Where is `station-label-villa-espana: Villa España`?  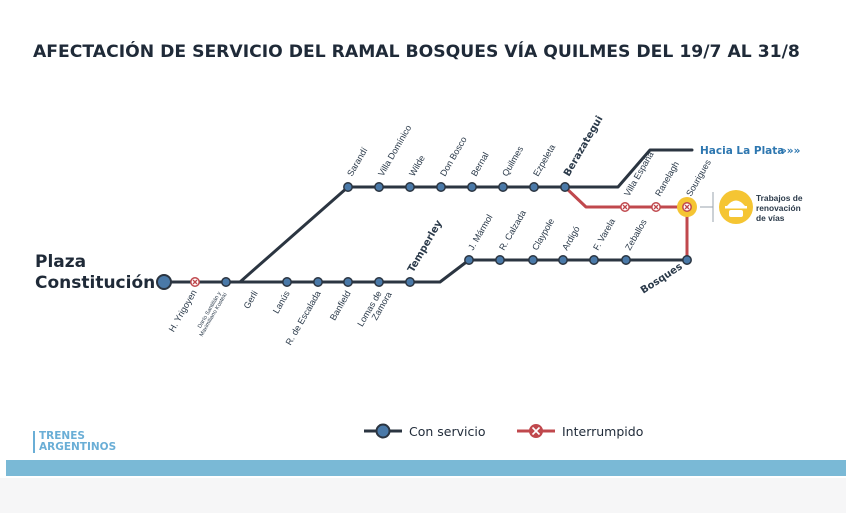
station-label-villa-espana: Villa España is located at coordinates (639, 174).